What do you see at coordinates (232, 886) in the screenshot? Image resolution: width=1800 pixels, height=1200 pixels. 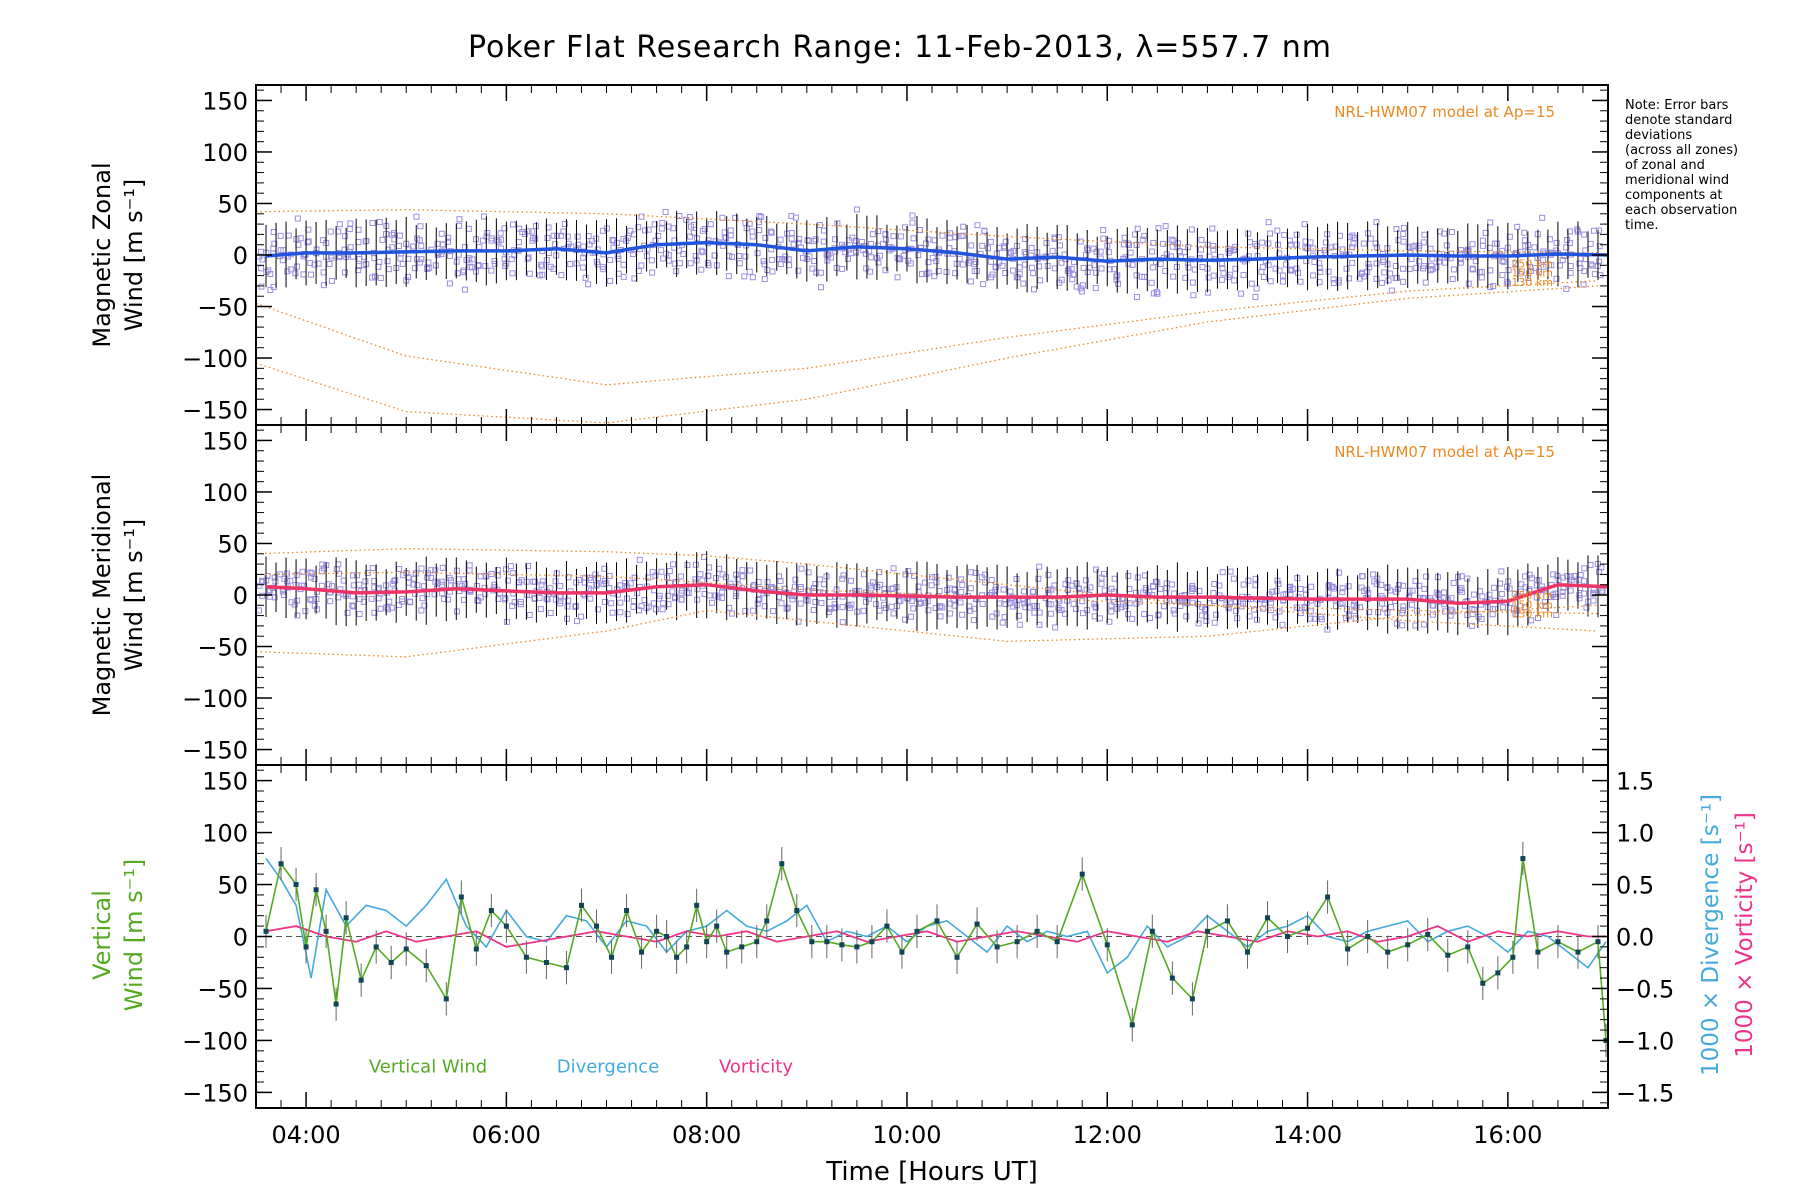 I see `y-tick-label: 50` at bounding box center [232, 886].